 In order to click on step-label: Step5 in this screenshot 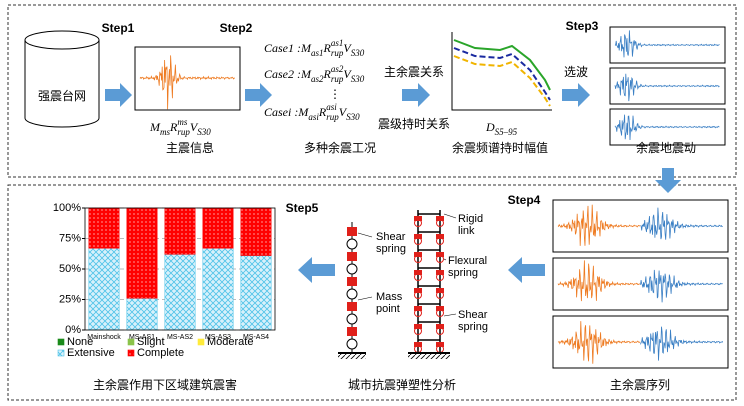, I will do `click(302, 208)`.